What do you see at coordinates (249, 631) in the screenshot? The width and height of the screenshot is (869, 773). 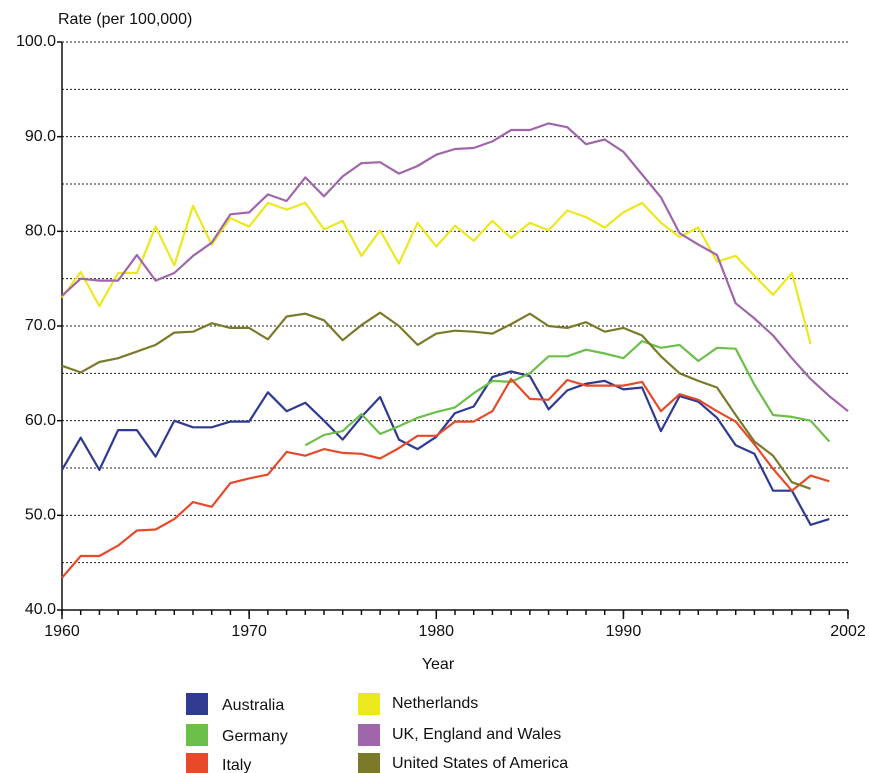 I see `x-tick-label: 1970` at bounding box center [249, 631].